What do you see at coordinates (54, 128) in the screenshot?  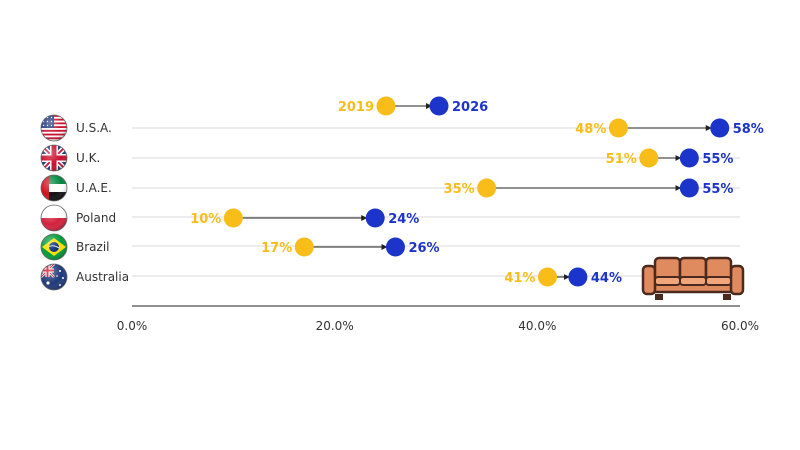 I see `usa-flag-icon` at bounding box center [54, 128].